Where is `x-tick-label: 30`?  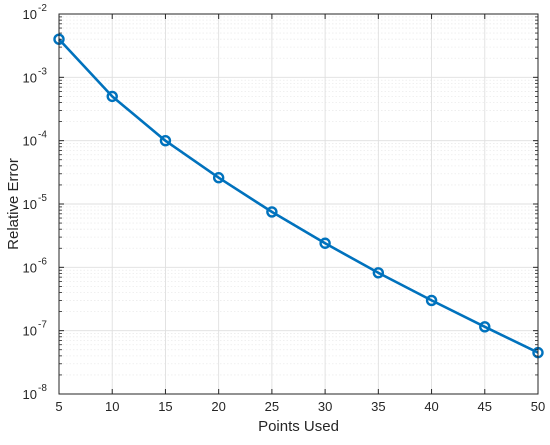
x-tick-label: 30 is located at coordinates (325, 406).